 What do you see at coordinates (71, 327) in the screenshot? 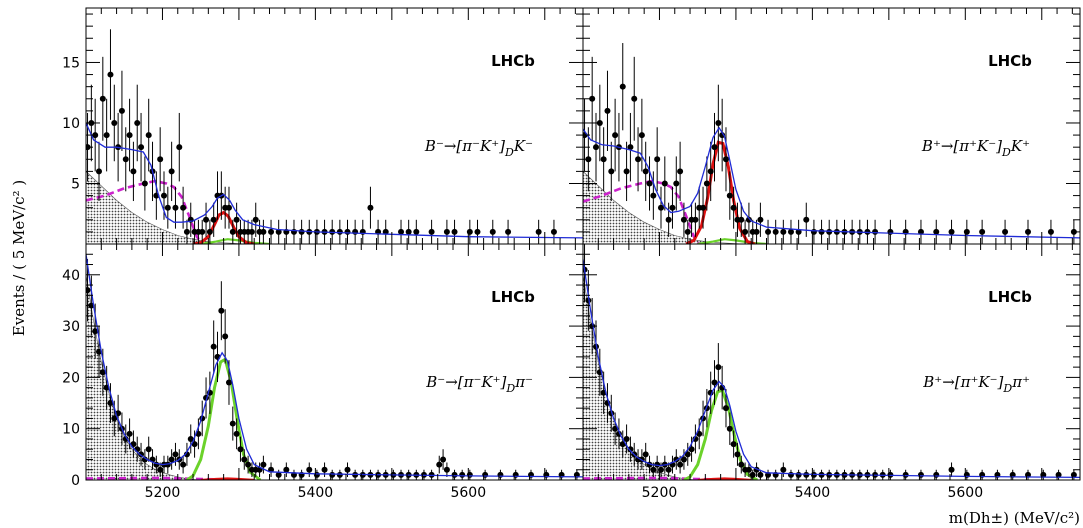
I see `y-tick-label: 30` at bounding box center [71, 327].